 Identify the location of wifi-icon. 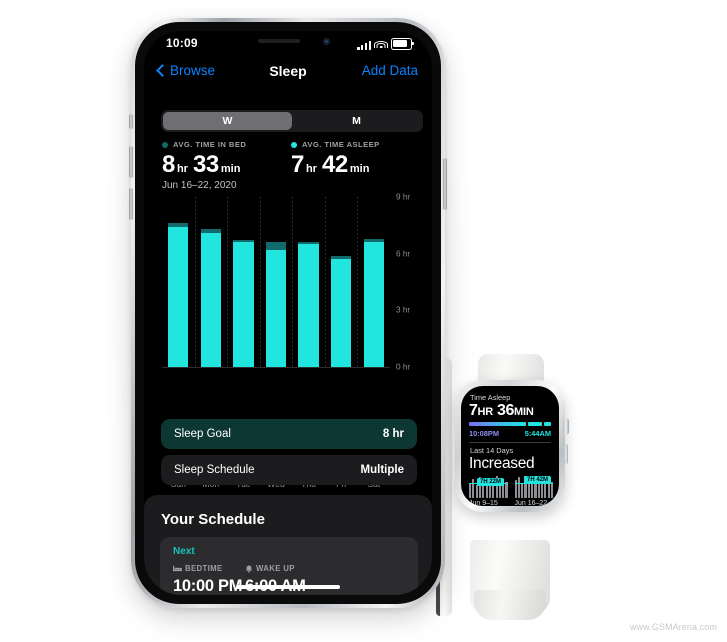
(381, 45).